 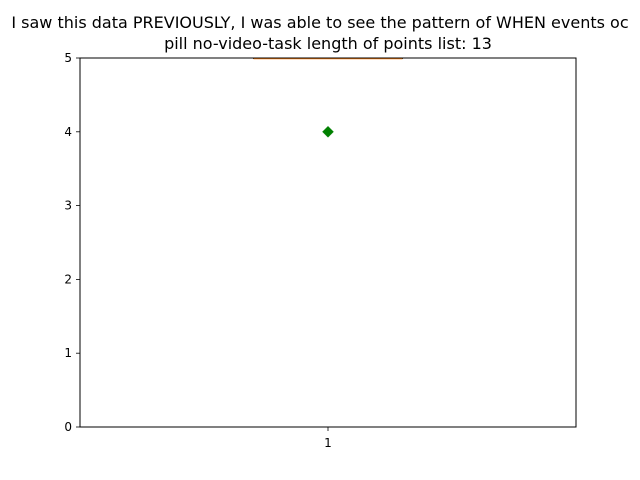 What do you see at coordinates (68, 206) in the screenshot?
I see `y-tick-label: 3` at bounding box center [68, 206].